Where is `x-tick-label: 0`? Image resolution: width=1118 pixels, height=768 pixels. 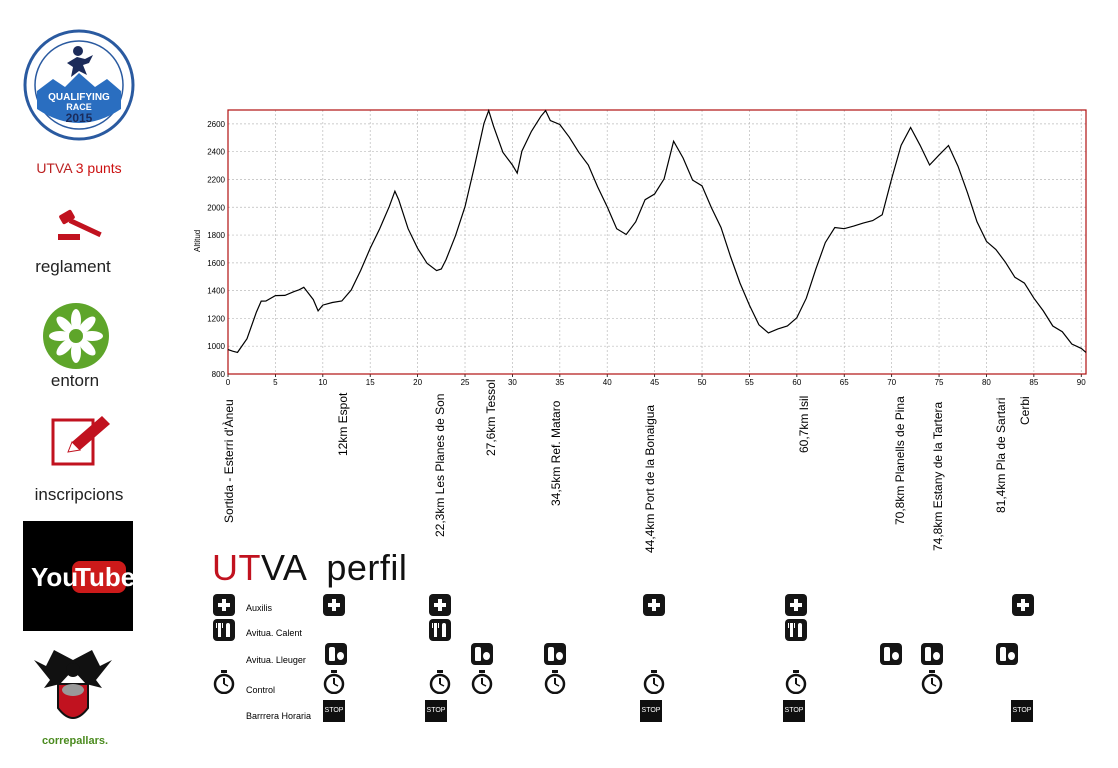
x-tick-label: 0 is located at coordinates (228, 382).